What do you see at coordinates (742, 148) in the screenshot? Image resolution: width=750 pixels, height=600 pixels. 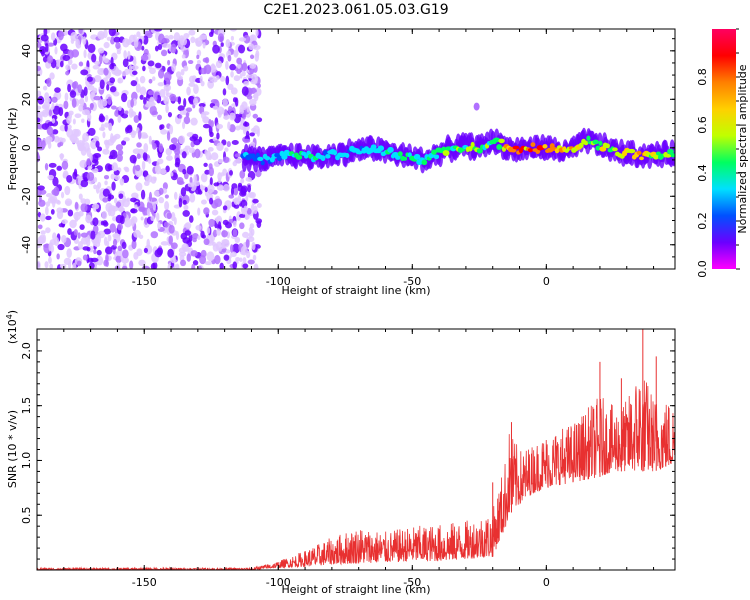 I see `colorbar-label: Normalized spectral amplitude` at bounding box center [742, 148].